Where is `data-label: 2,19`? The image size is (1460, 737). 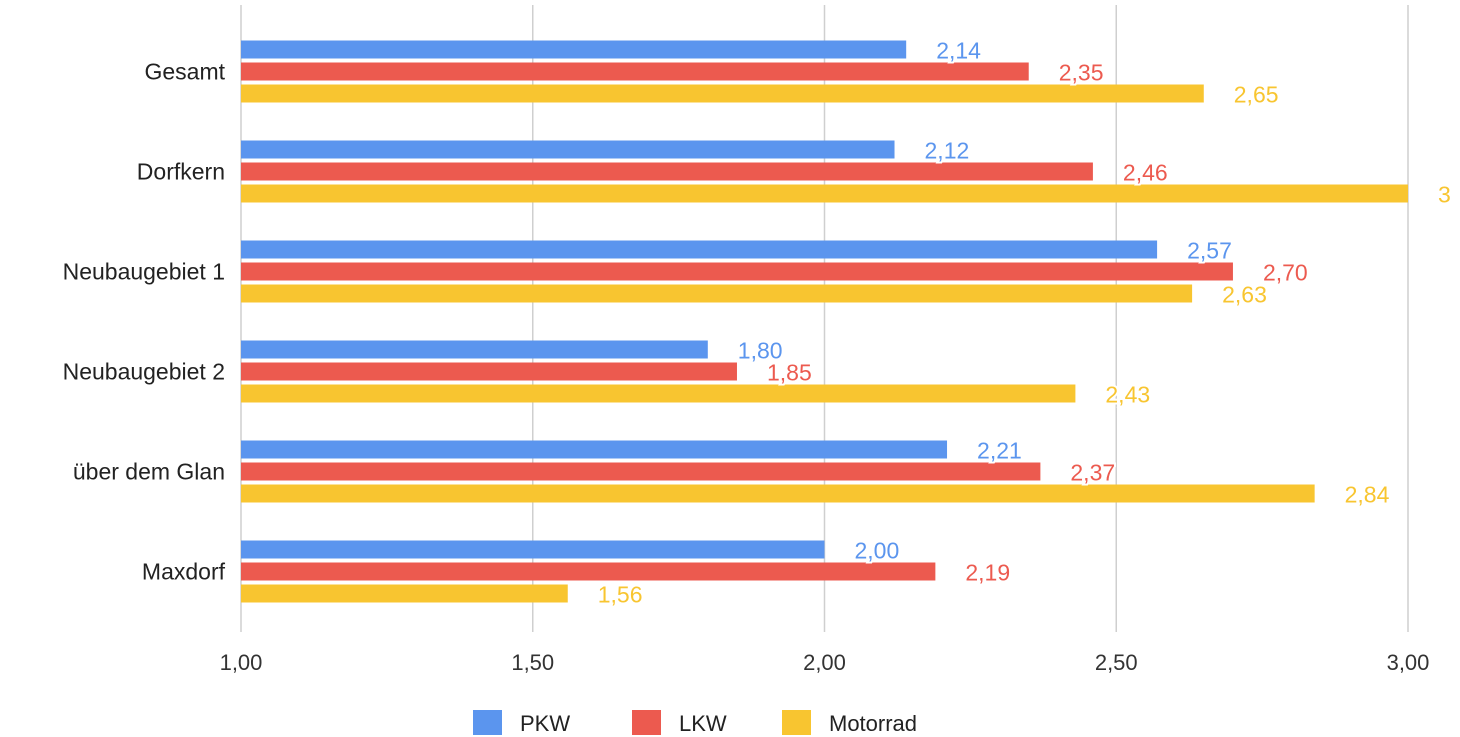
data-label: 2,19 is located at coordinates (987, 573).